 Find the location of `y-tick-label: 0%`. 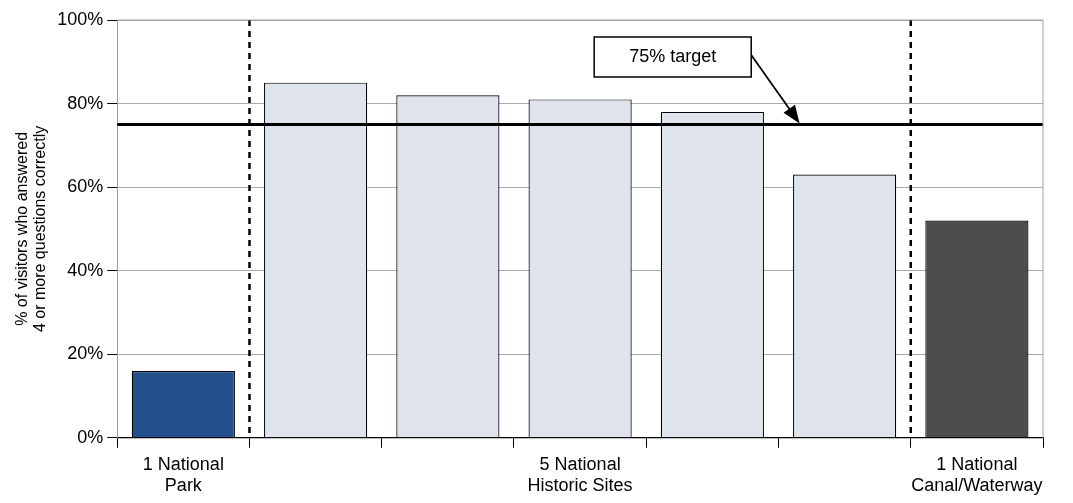

y-tick-label: 0% is located at coordinates (90, 436).